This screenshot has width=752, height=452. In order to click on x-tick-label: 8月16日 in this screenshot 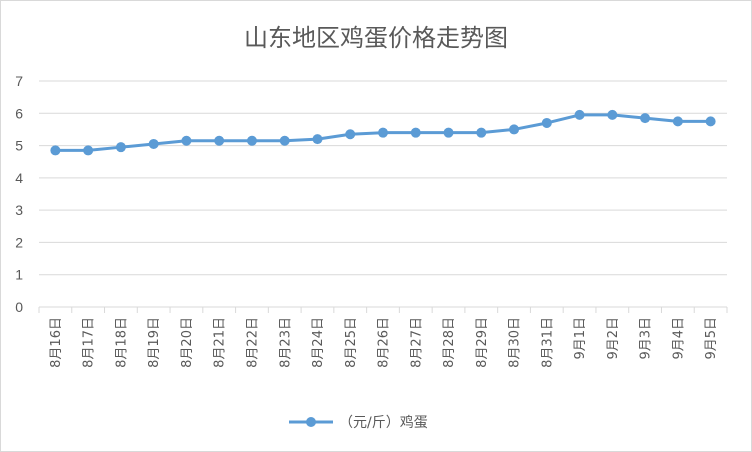, I will do `click(56, 342)`.